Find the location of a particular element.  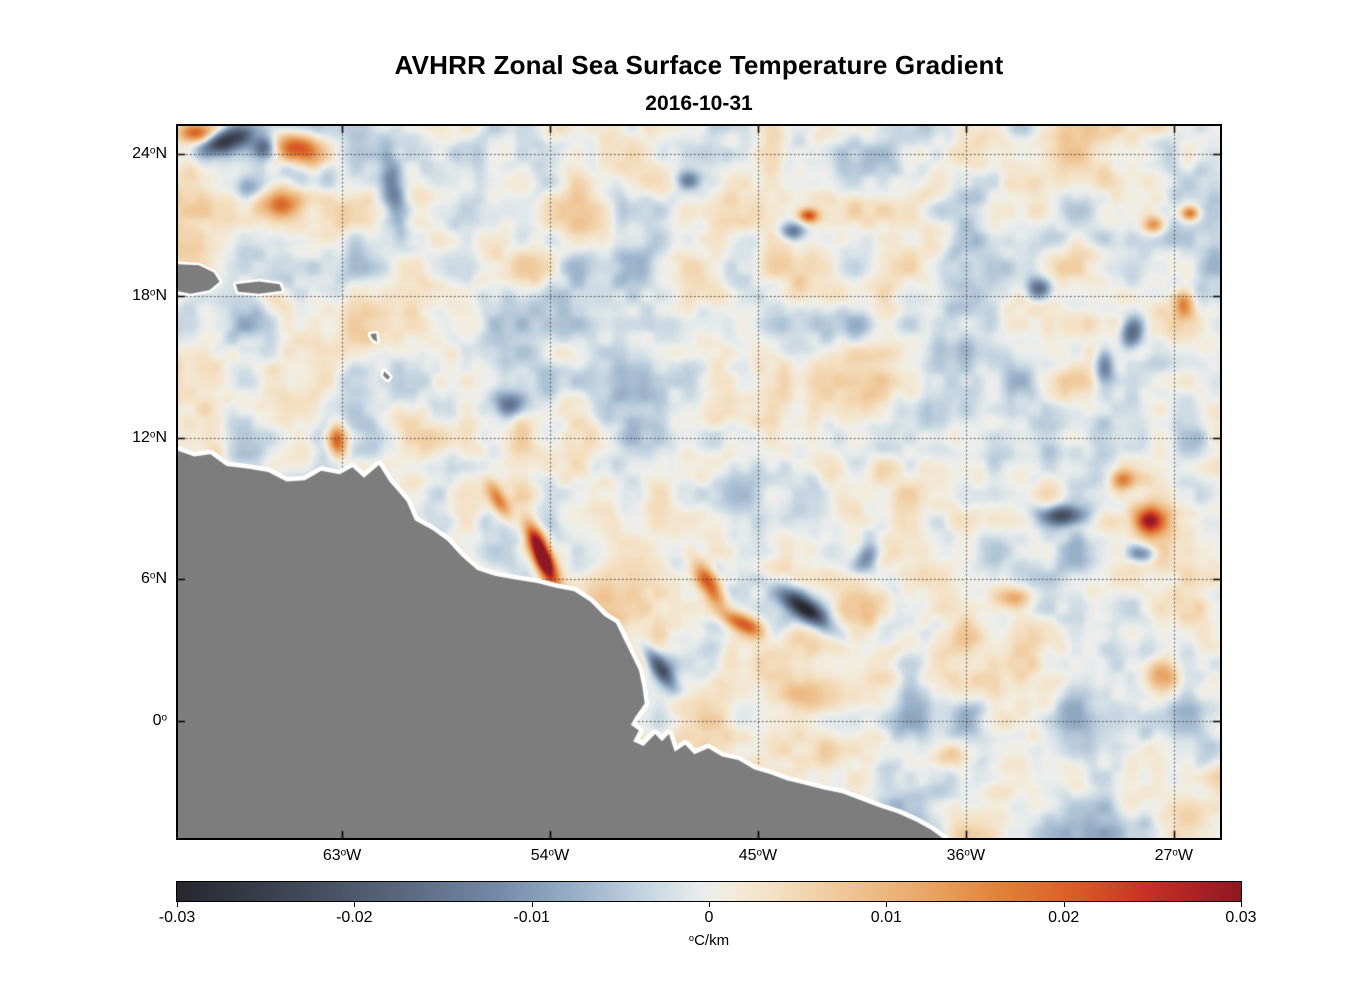

y-tick-label: 0o is located at coordinates (159, 721).